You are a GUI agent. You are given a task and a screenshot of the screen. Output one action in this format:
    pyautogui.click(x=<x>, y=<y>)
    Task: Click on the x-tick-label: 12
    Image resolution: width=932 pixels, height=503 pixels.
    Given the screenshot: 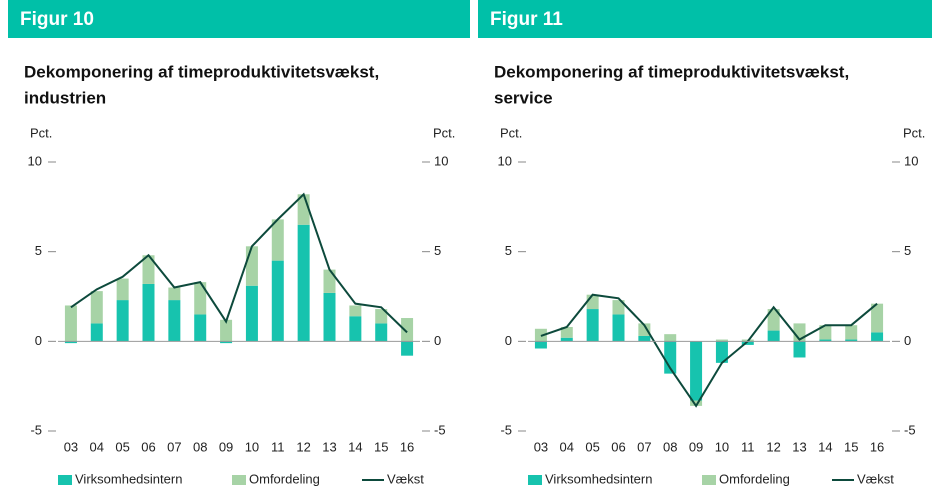 What is the action you would take?
    pyautogui.click(x=303, y=446)
    